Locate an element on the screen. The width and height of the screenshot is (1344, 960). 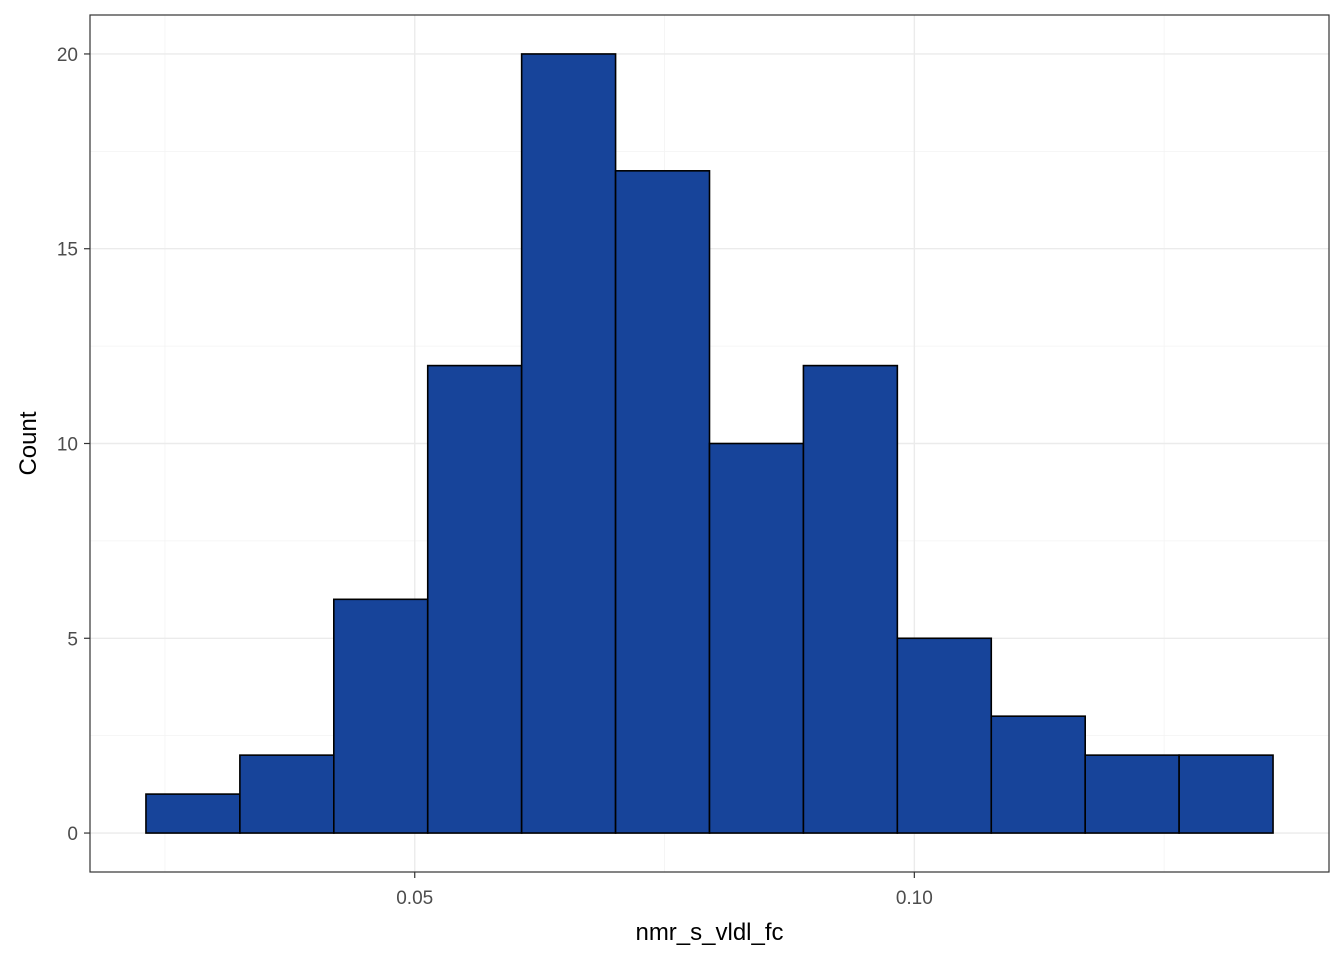
y-tick-label: 10 is located at coordinates (67, 445).